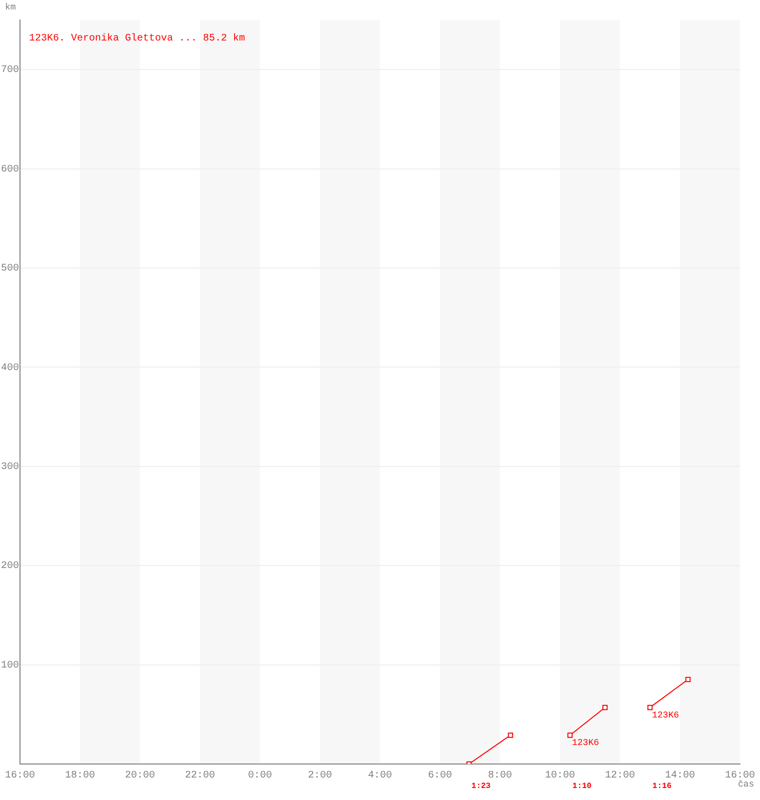 This screenshot has height=800, width=760. I want to click on y-tick-label: 700, so click(10, 70).